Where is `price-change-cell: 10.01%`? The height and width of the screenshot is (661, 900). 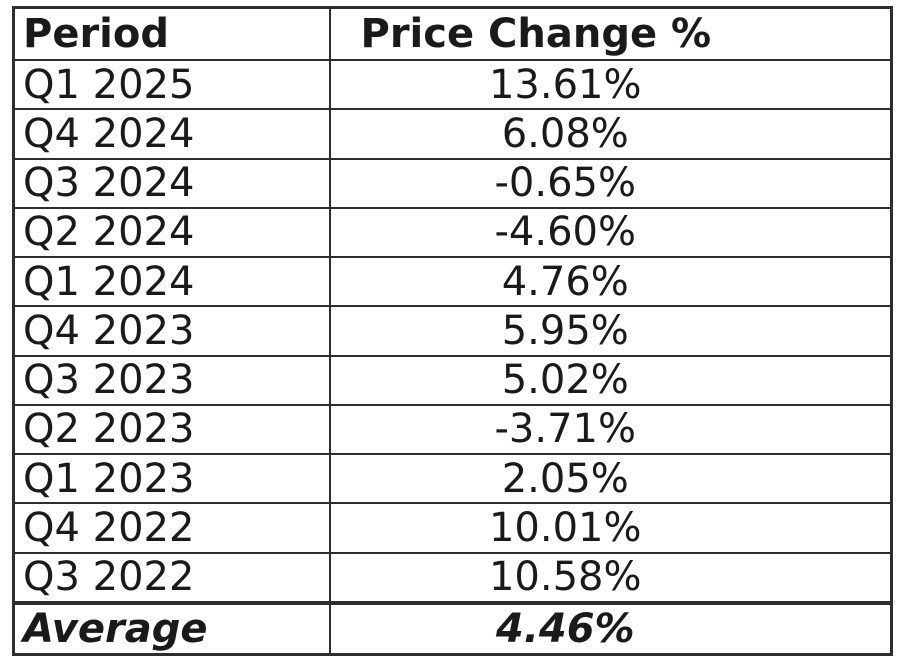
price-change-cell: 10.01% is located at coordinates (610, 528).